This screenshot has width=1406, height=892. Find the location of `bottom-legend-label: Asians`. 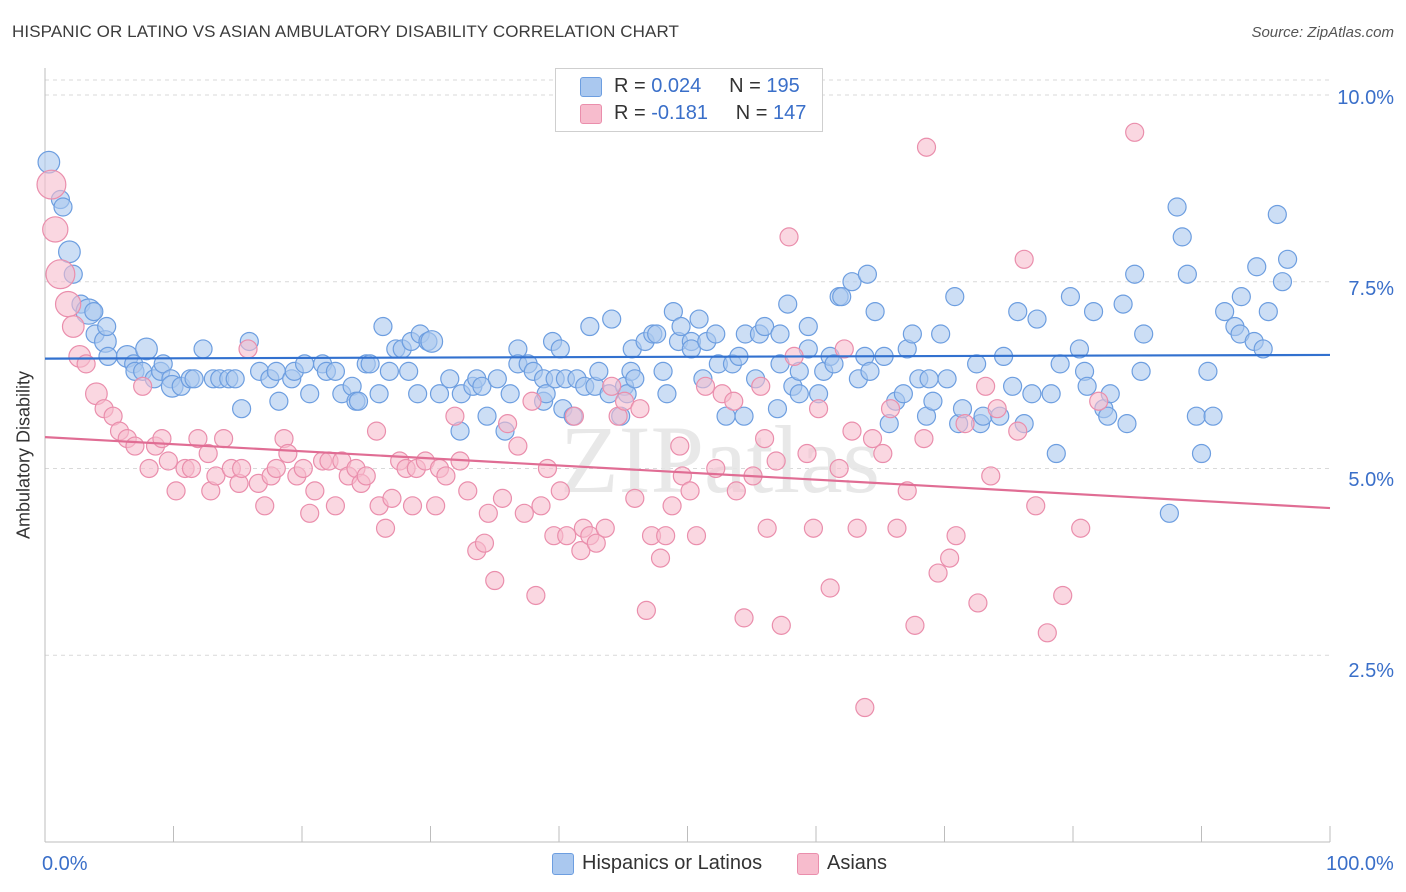

bottom-legend-label: Asians is located at coordinates (857, 863).